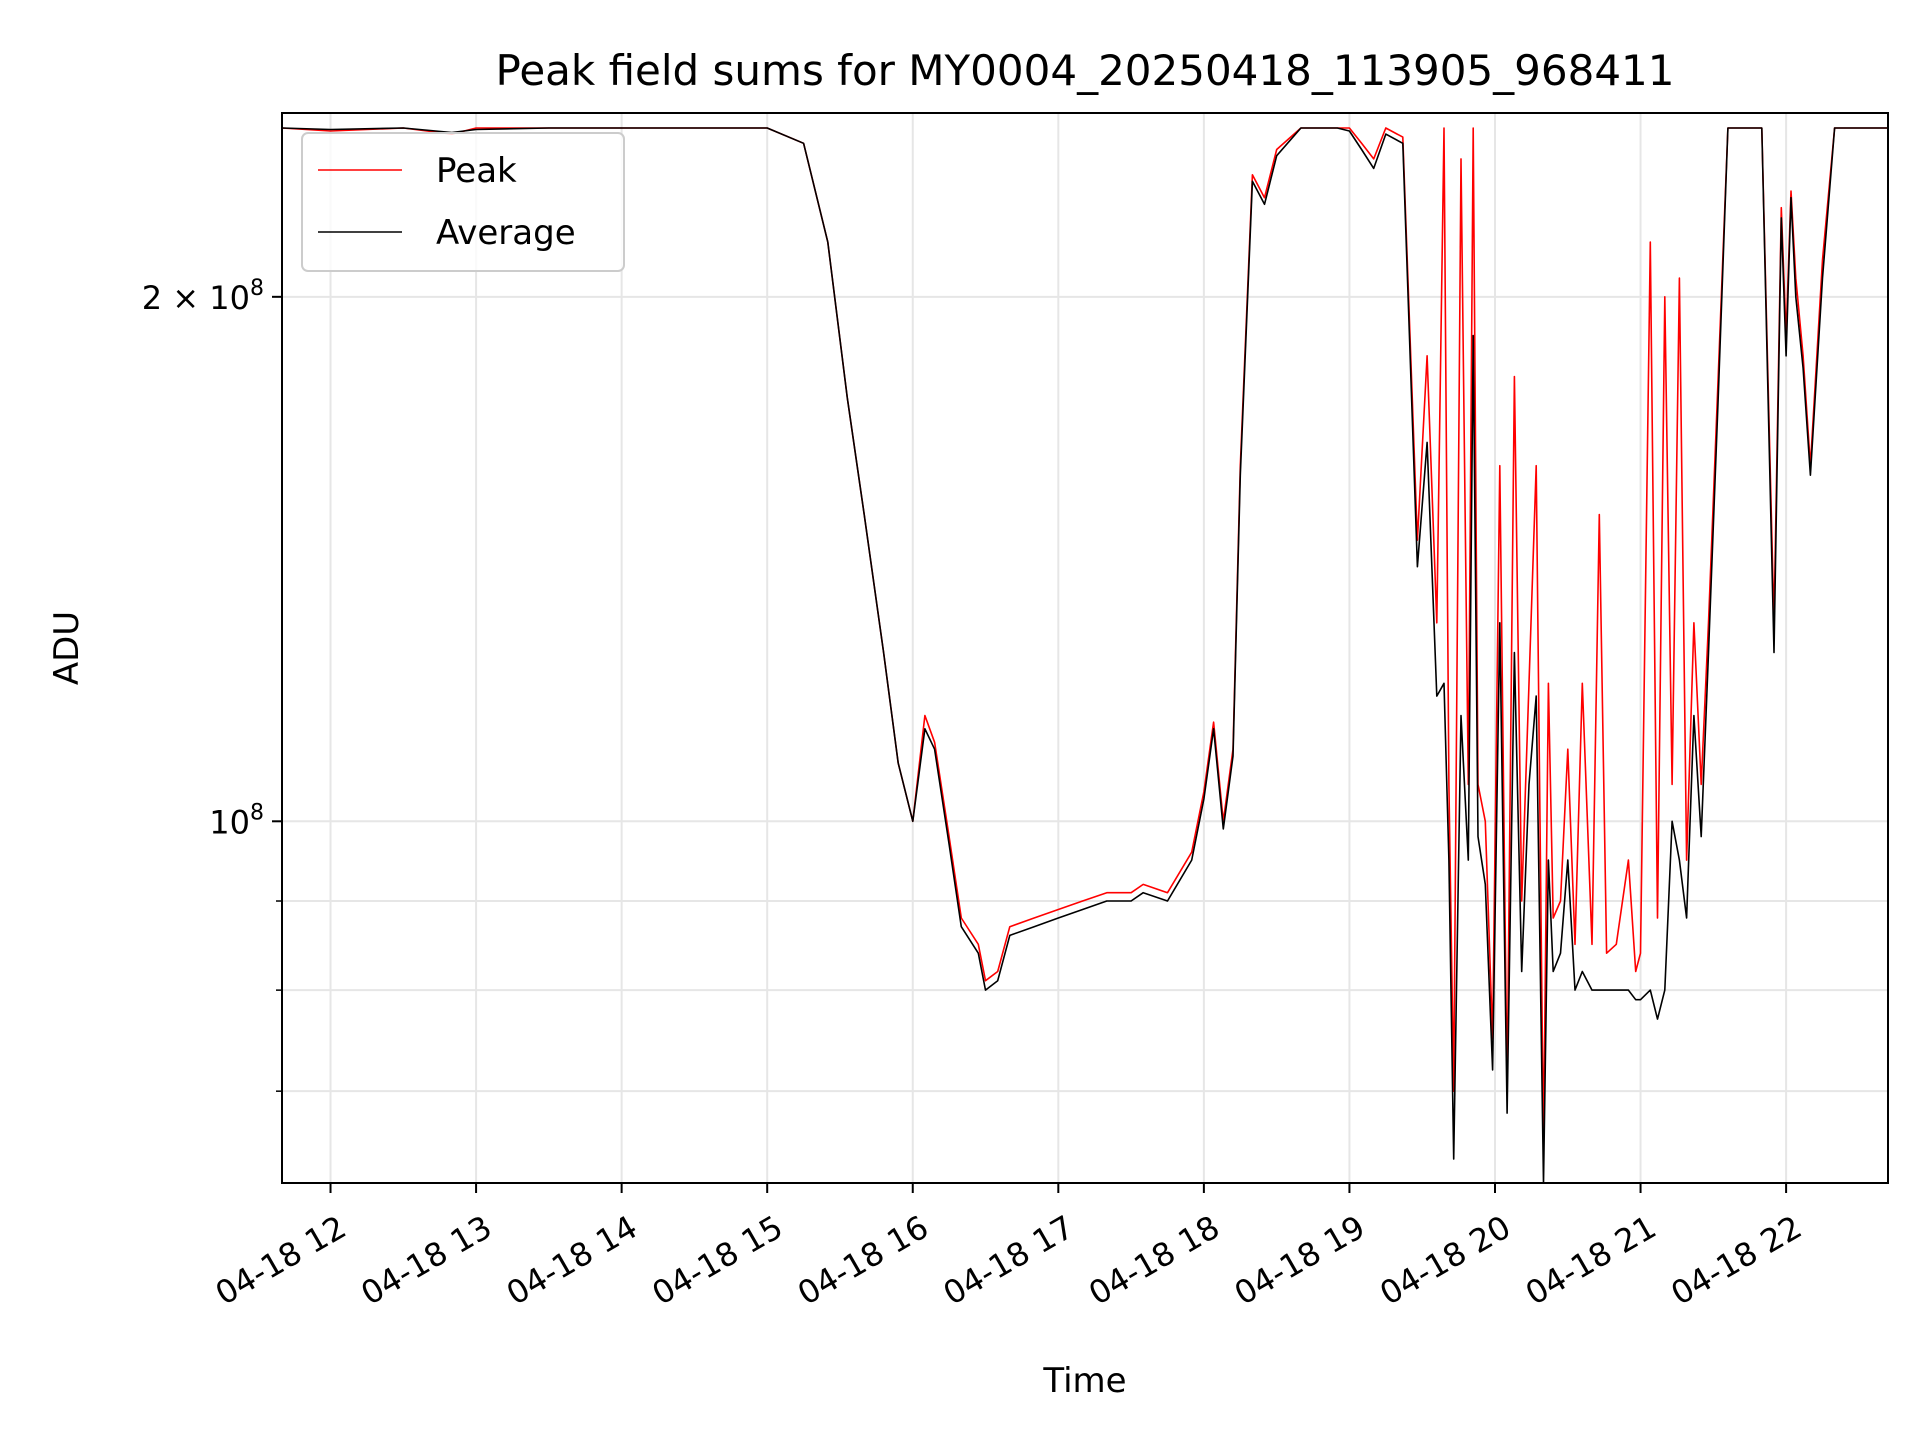 The height and width of the screenshot is (1440, 1920). I want to click on legend-box, so click(463, 202).